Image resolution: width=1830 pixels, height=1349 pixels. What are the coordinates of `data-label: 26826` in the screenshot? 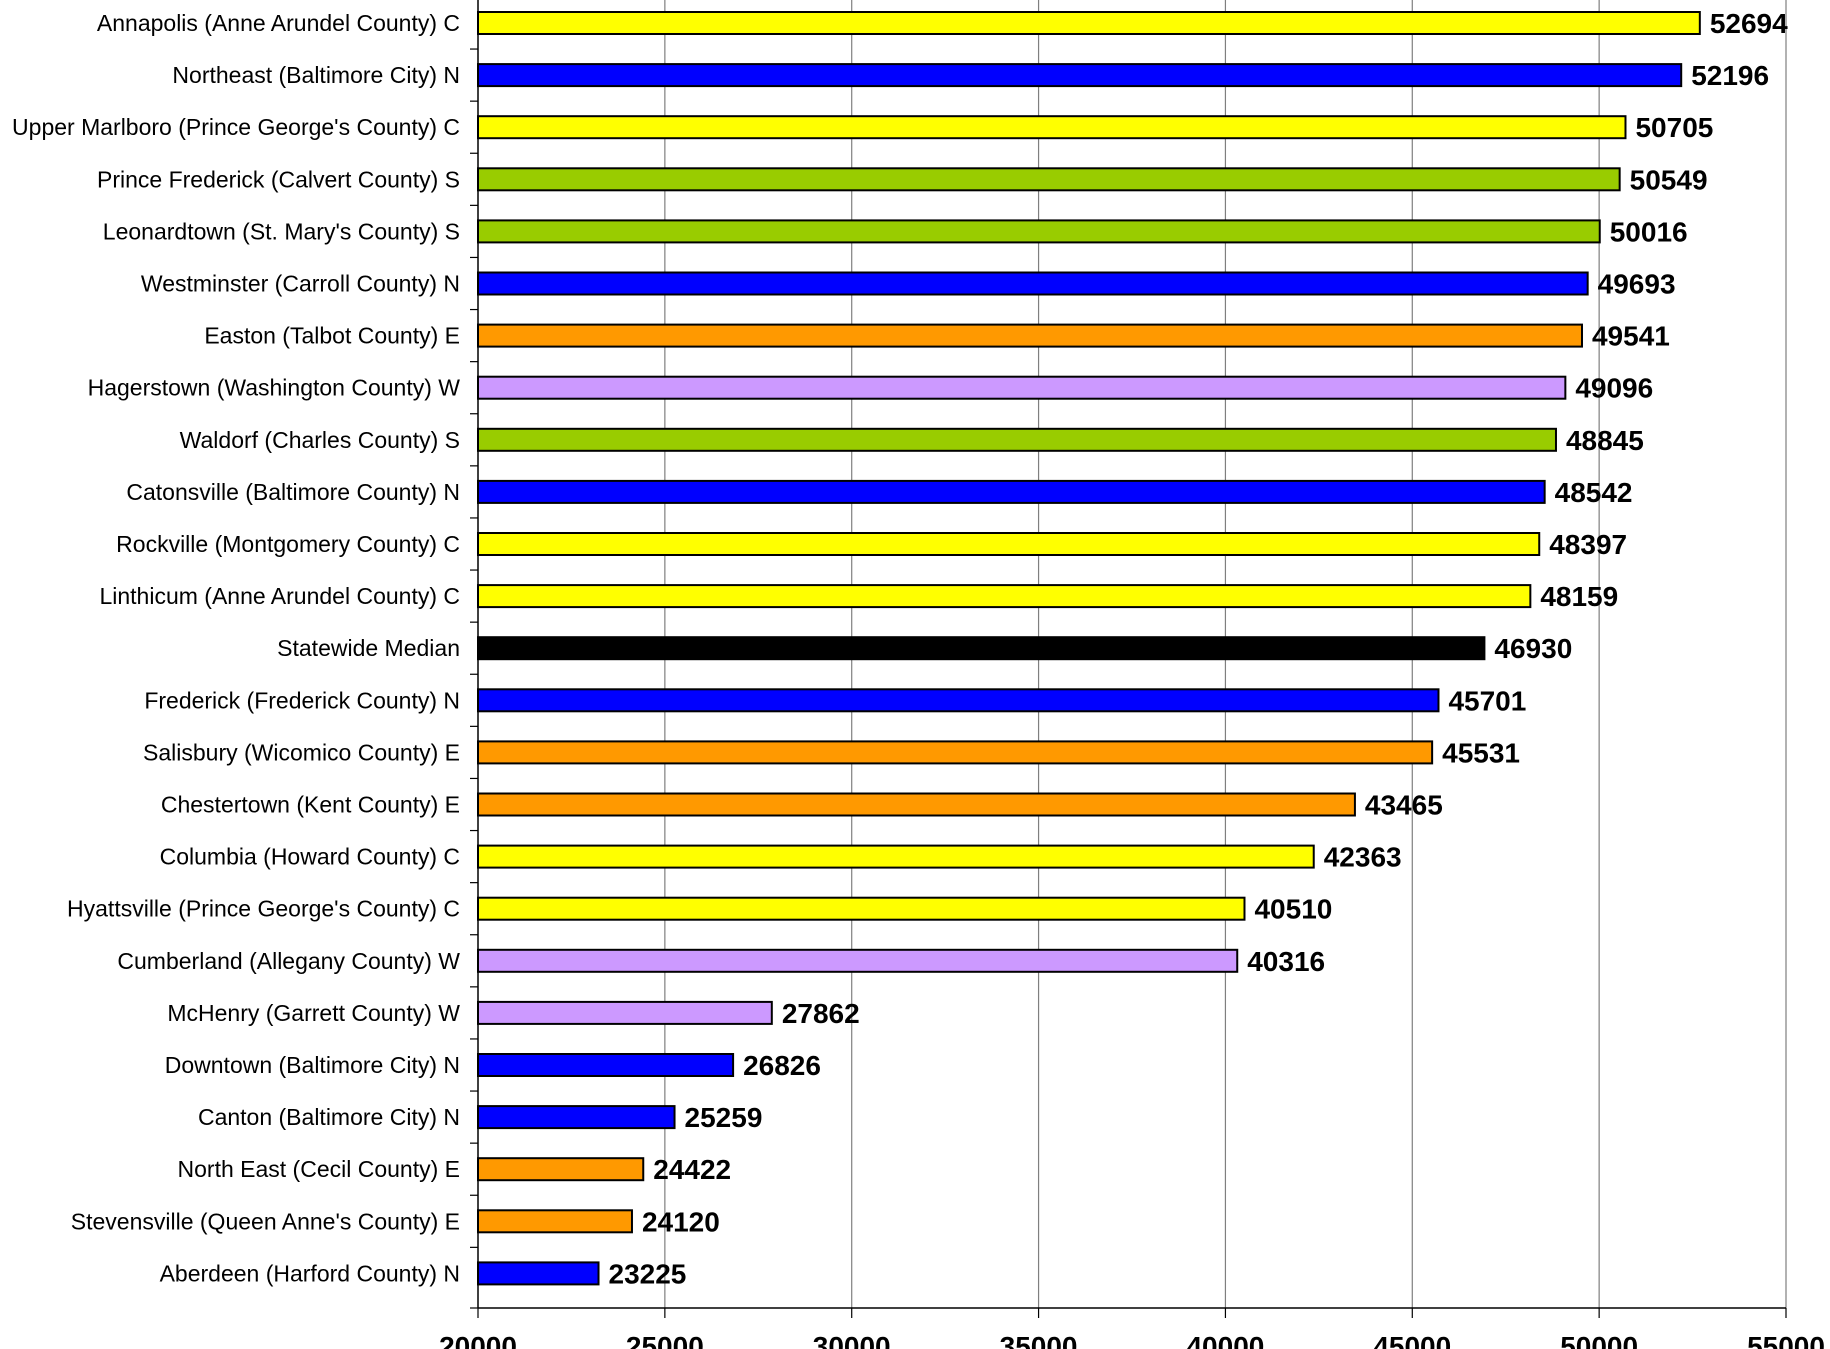 It's located at (782, 1065).